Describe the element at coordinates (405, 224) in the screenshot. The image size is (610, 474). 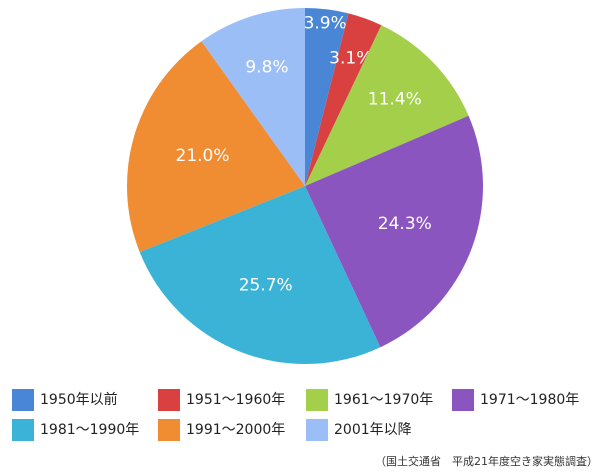
I see `slice-label: 24.3%` at that location.